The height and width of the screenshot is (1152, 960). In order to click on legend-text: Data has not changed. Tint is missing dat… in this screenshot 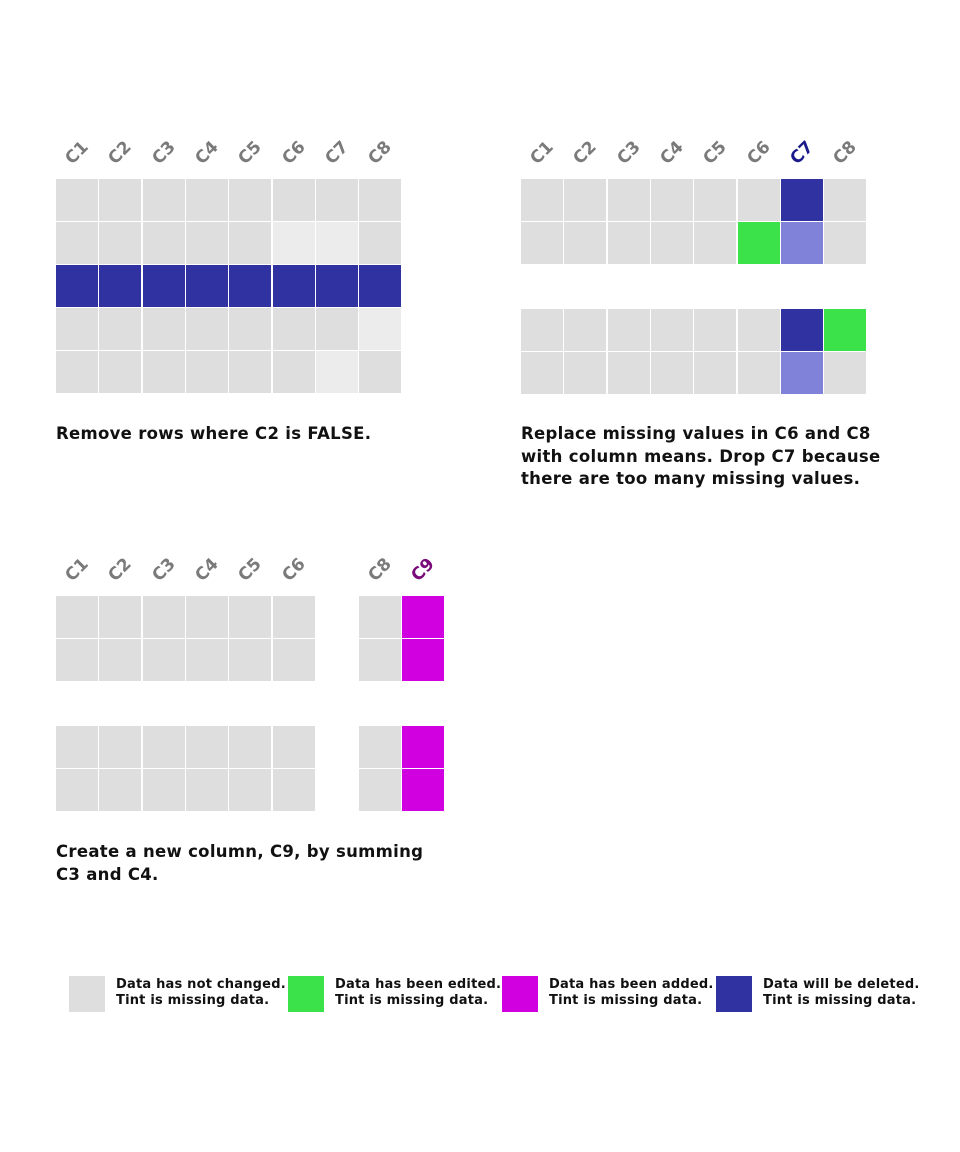, I will do `click(201, 993)`.